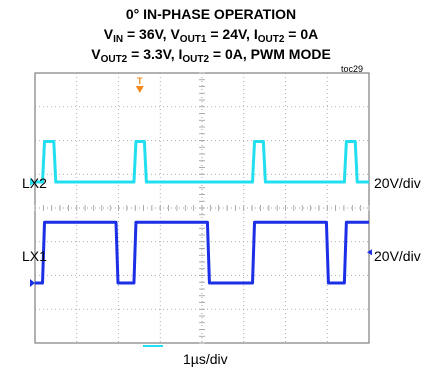  I want to click on lx1-scale-label: 20V/div, so click(397, 256).